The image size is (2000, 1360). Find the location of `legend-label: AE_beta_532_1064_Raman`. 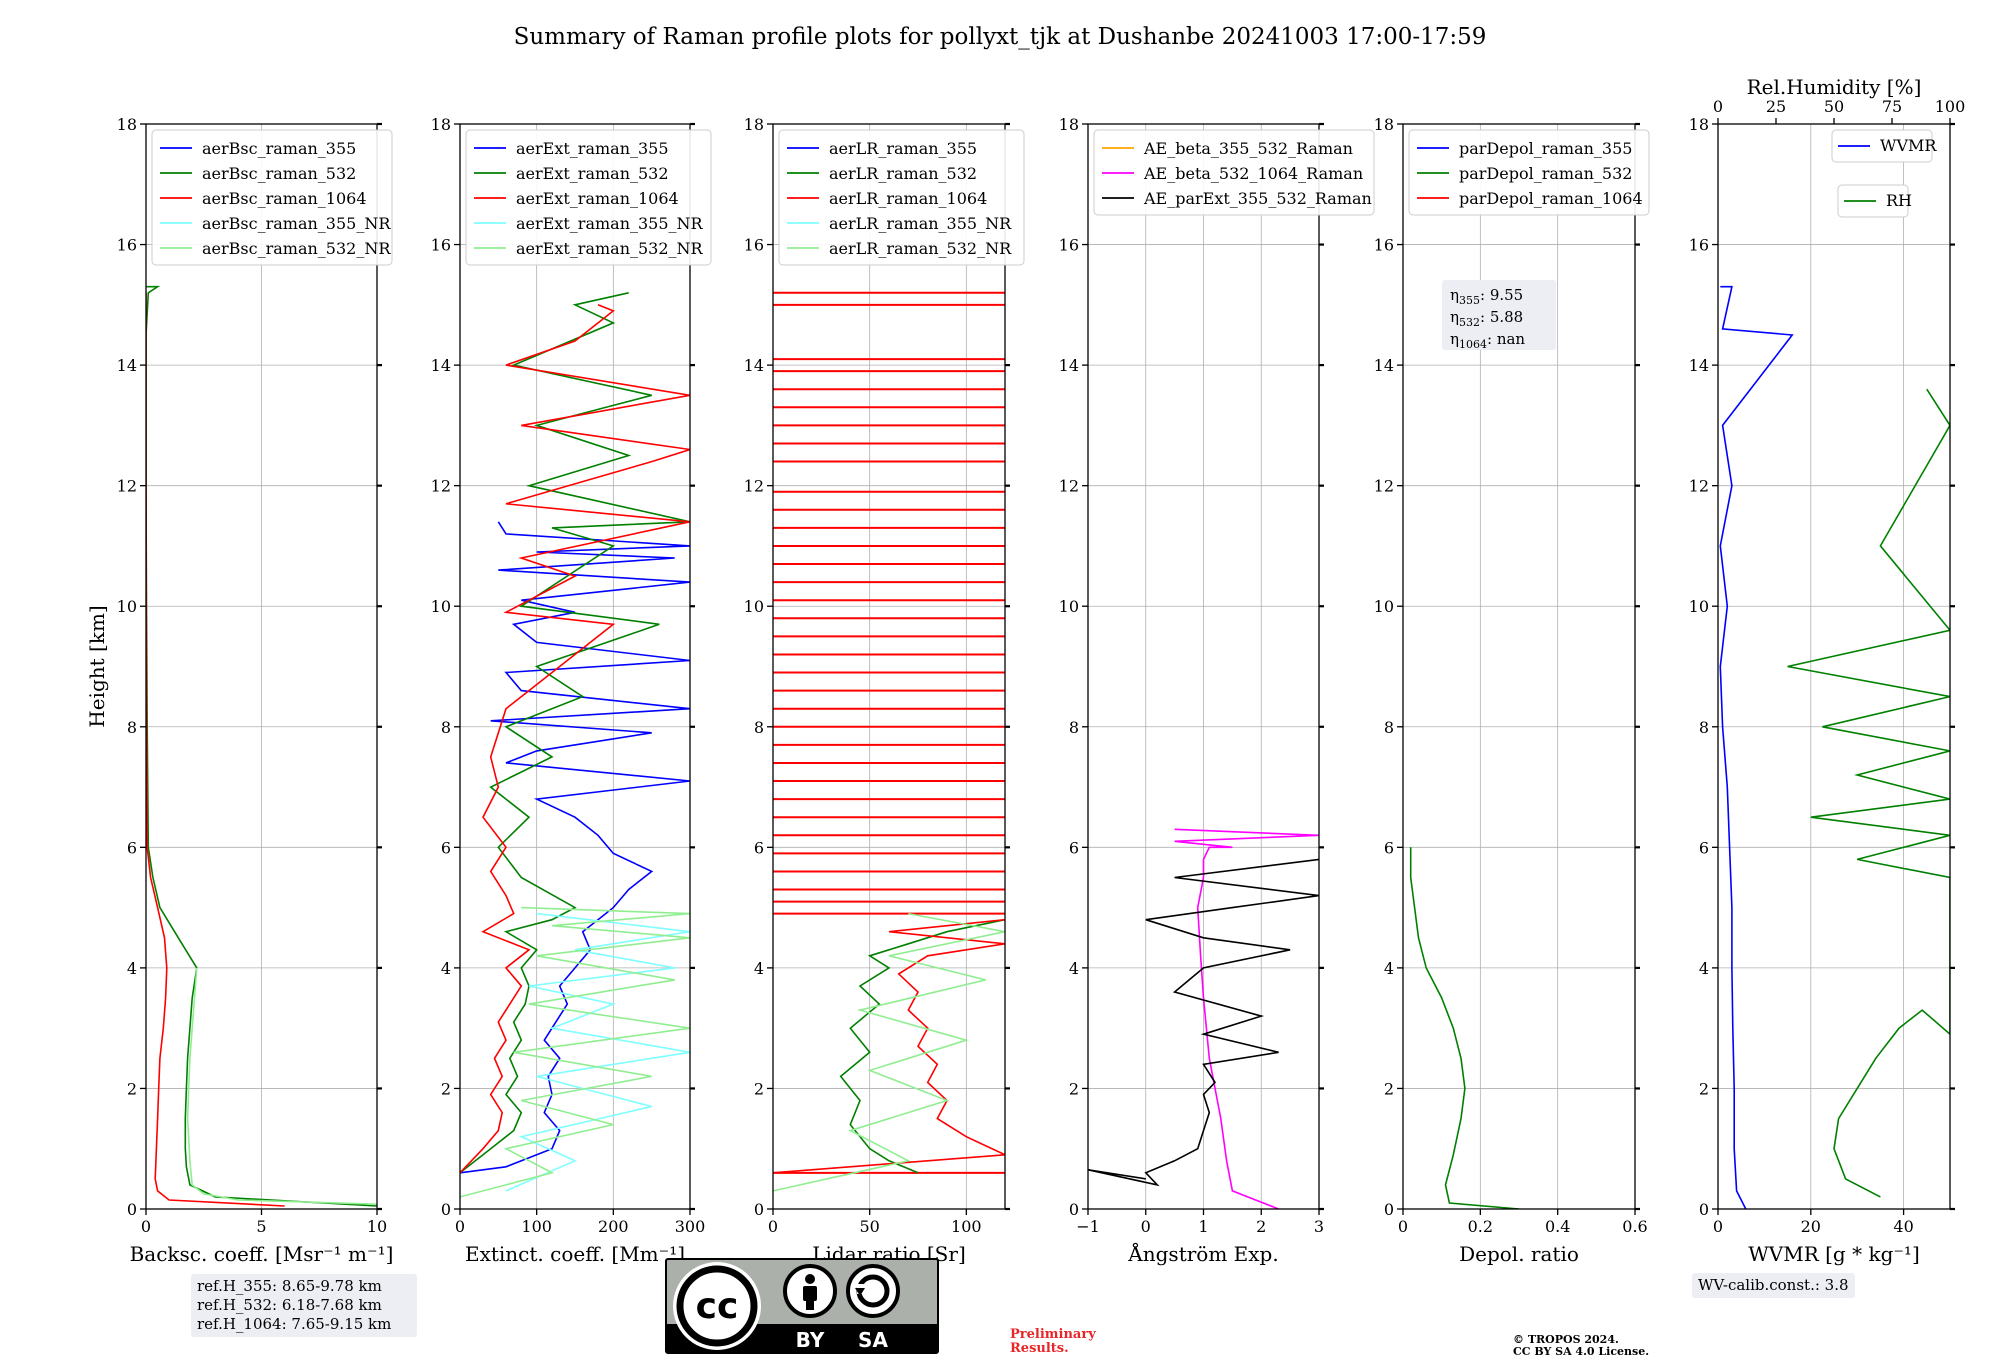

legend-label: AE_beta_532_1064_Raman is located at coordinates (1253, 173).